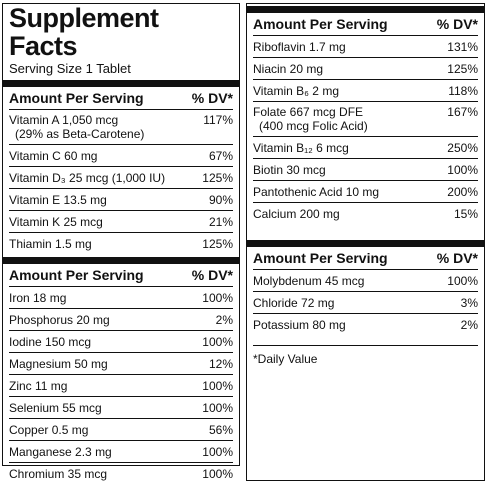 This screenshot has height=484, width=488. I want to click on nutrient-name: Calcium 200 mg, so click(296, 213).